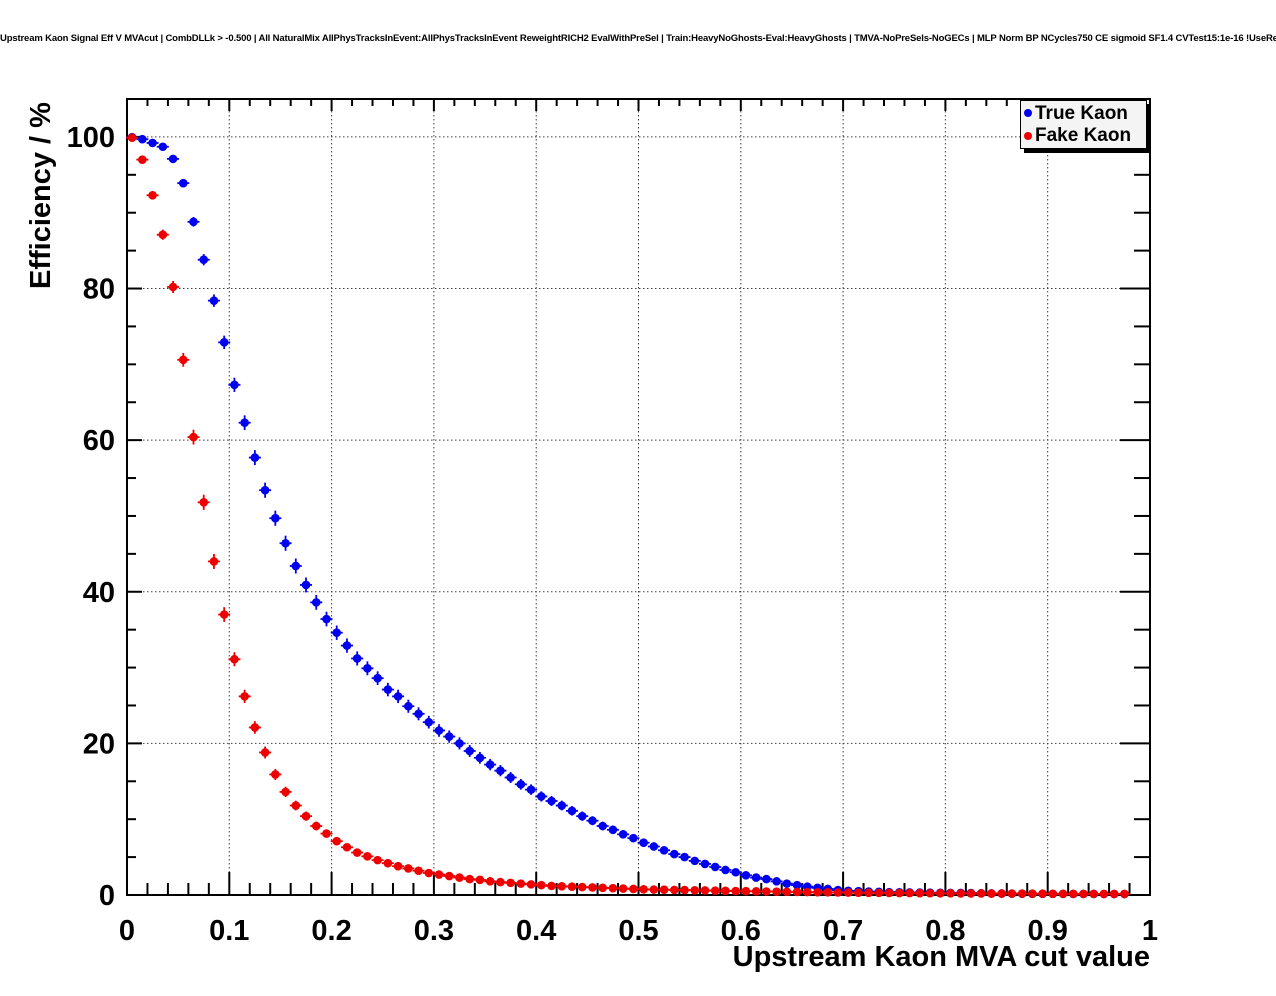 The image size is (1276, 996). I want to click on legend-label-fake-kaon: Fake Kaon, so click(1083, 136).